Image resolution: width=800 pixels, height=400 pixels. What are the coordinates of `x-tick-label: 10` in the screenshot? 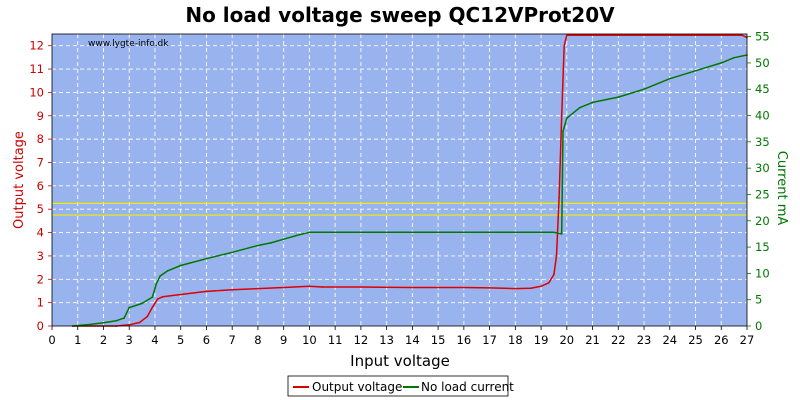 It's located at (309, 340).